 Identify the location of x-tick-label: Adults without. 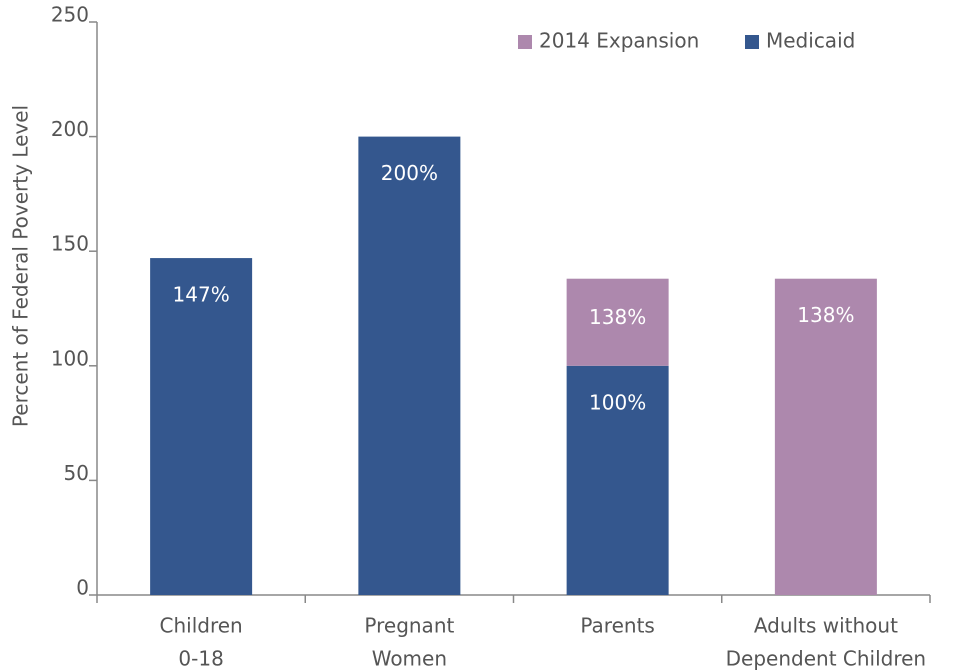
(826, 626).